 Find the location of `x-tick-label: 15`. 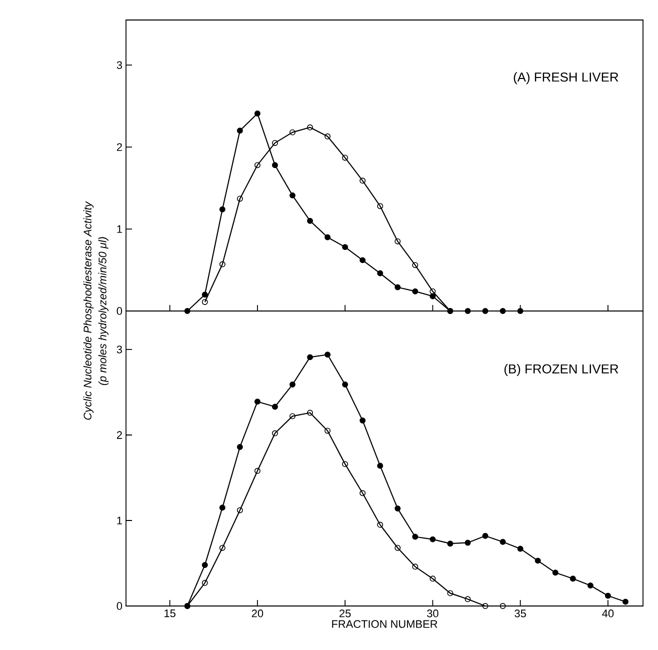

x-tick-label: 15 is located at coordinates (170, 614).